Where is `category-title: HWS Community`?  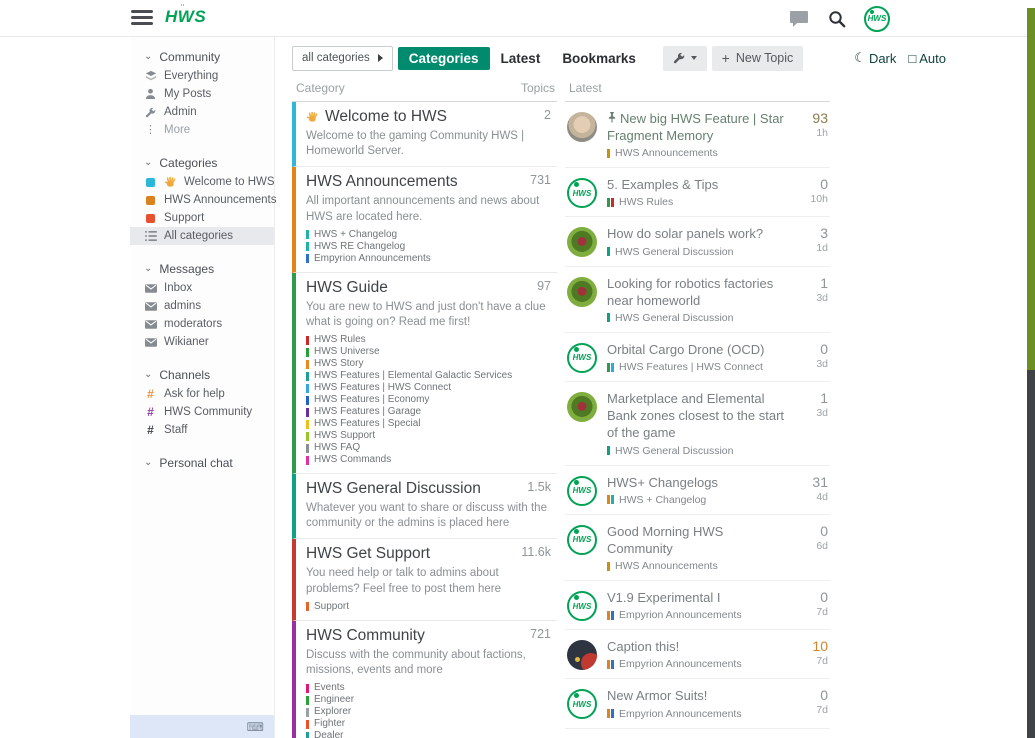
category-title: HWS Community is located at coordinates (365, 635).